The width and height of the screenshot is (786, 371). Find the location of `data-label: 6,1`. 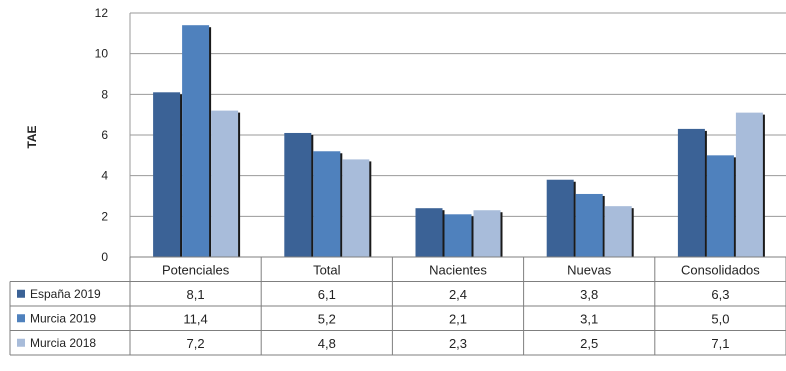

data-label: 6,1 is located at coordinates (327, 294).